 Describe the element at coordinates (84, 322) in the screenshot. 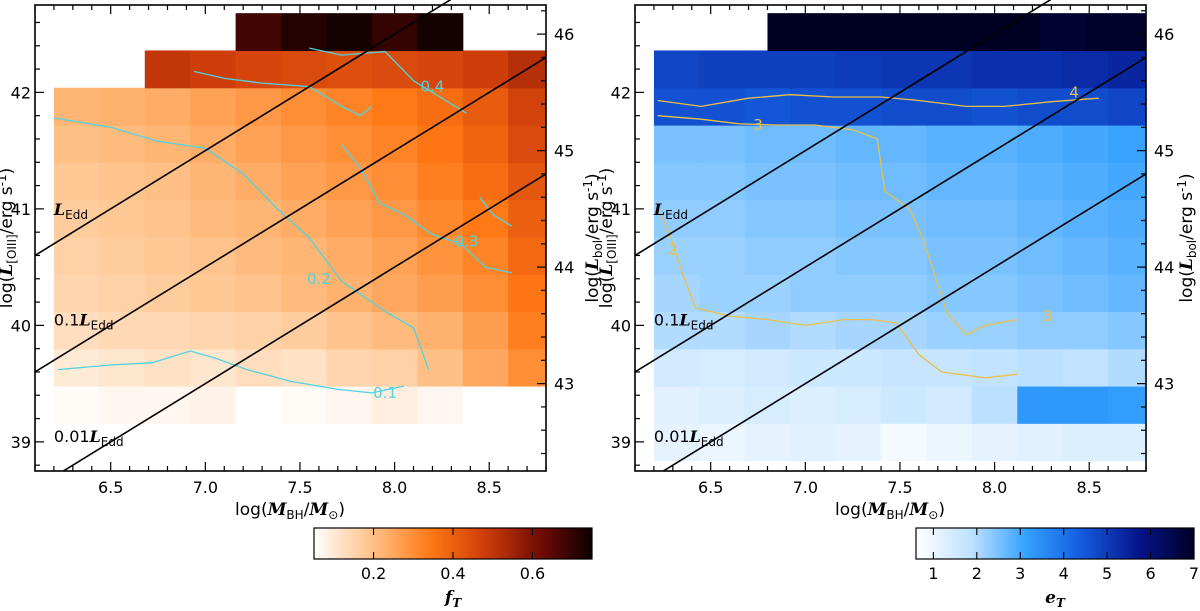

I see `eddington-label: 0.1LEdd` at that location.